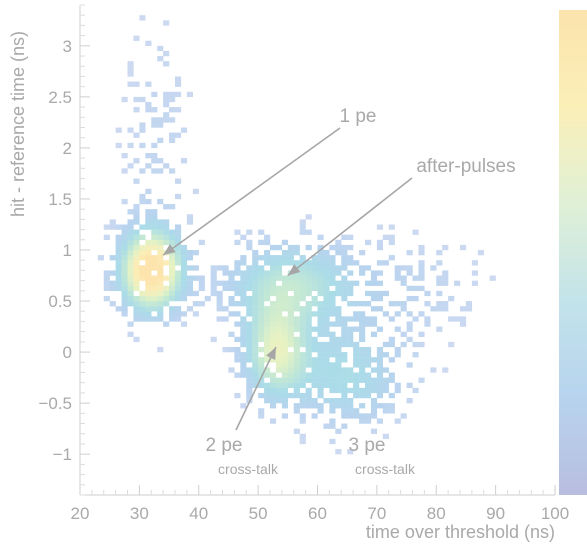 The width and height of the screenshot is (587, 547). I want to click on x-tick-label: 40, so click(198, 513).